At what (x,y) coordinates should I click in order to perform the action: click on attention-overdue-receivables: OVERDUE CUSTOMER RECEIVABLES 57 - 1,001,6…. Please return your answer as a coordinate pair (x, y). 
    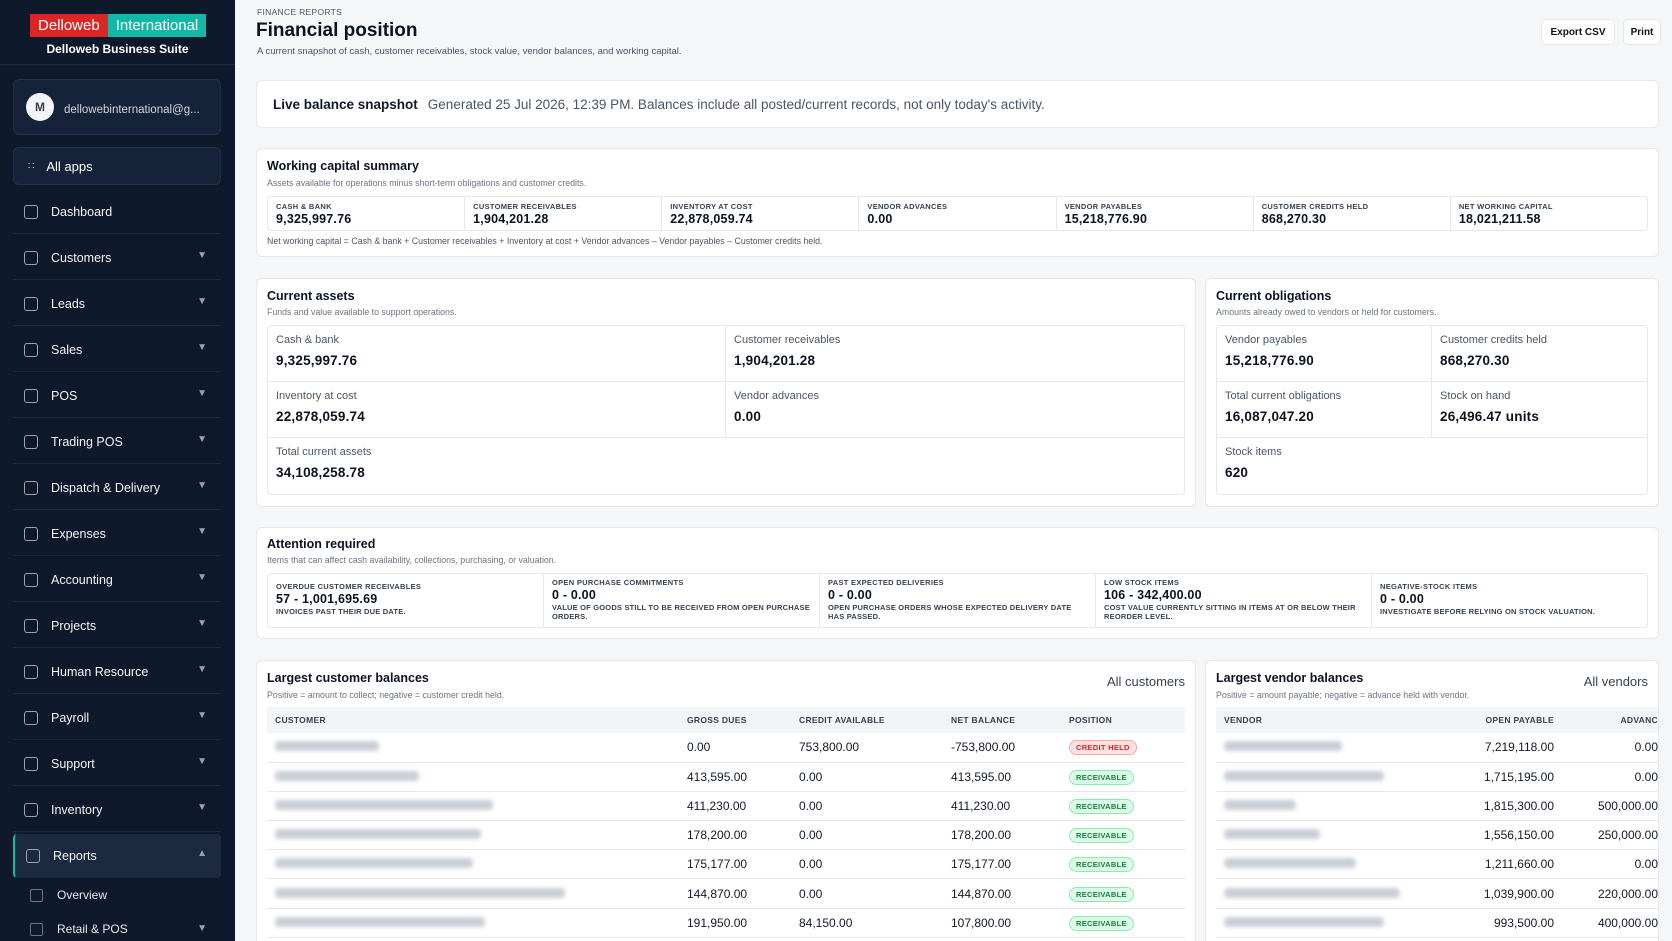
    Looking at the image, I should click on (406, 600).